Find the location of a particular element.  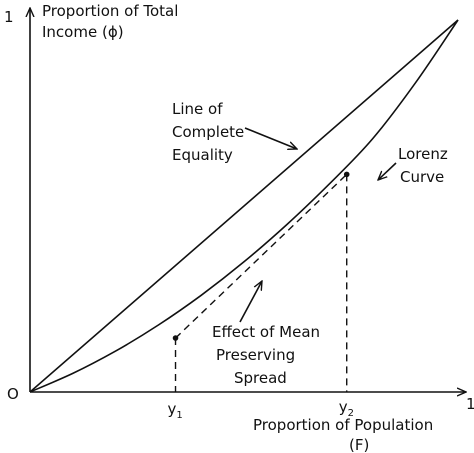

spread-label-line2: Preserving is located at coordinates (255, 355).